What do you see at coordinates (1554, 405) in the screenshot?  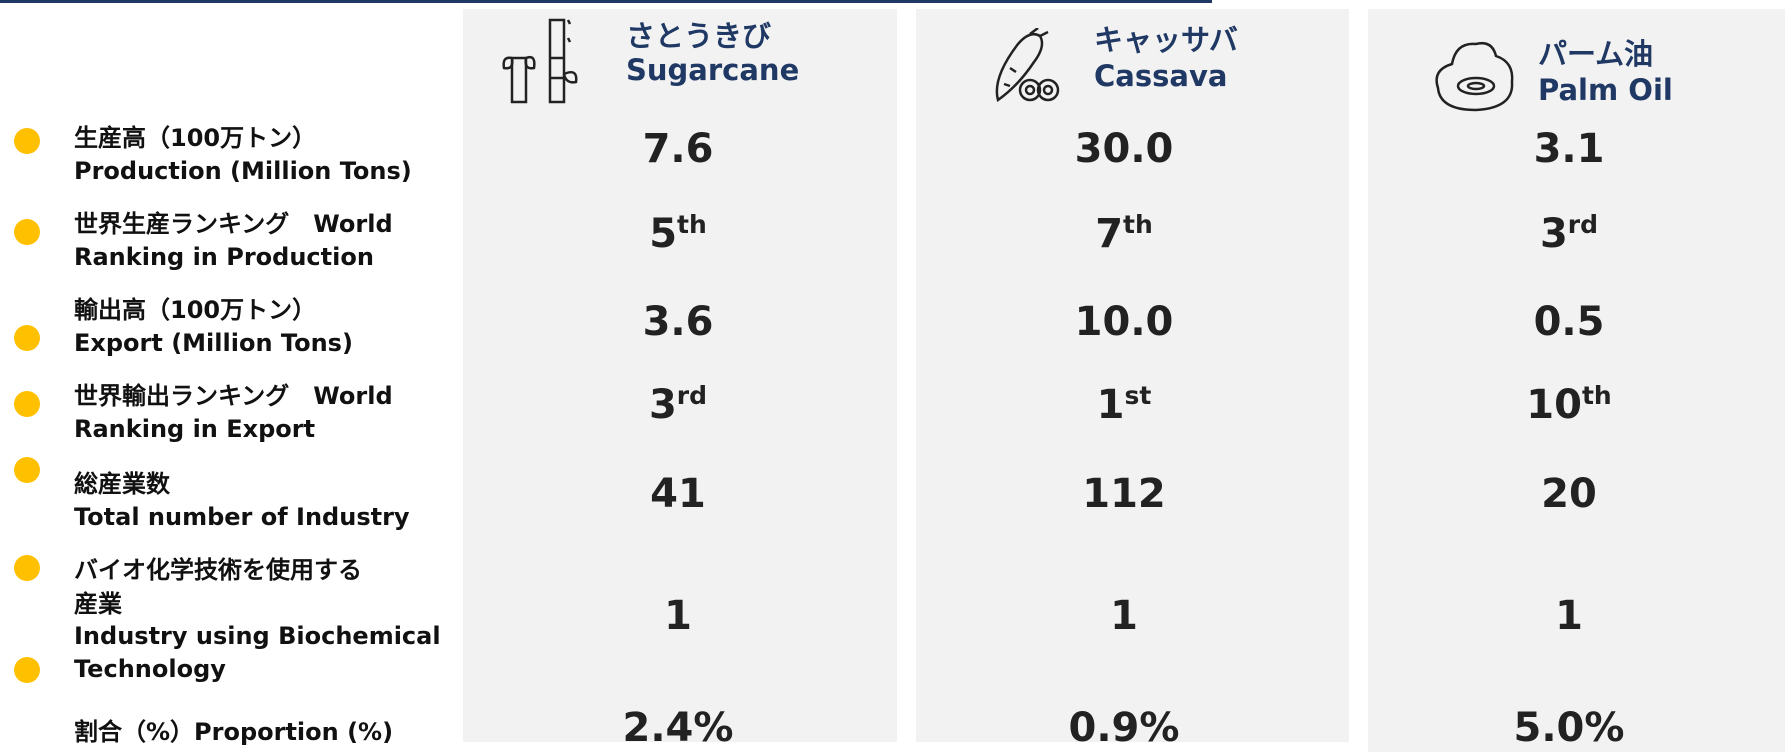 I see `rank-number: 10` at bounding box center [1554, 405].